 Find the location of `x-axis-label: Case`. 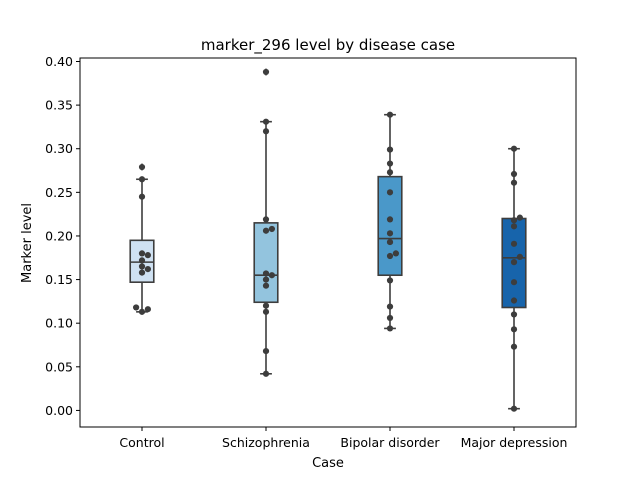

x-axis-label: Case is located at coordinates (328, 463).